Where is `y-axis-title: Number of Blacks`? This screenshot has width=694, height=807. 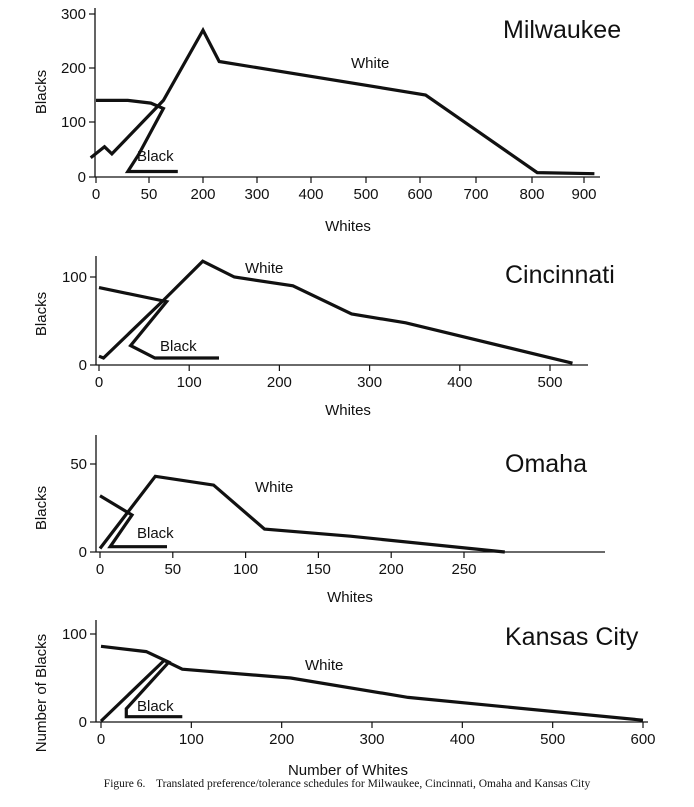
y-axis-title: Number of Blacks is located at coordinates (41, 693).